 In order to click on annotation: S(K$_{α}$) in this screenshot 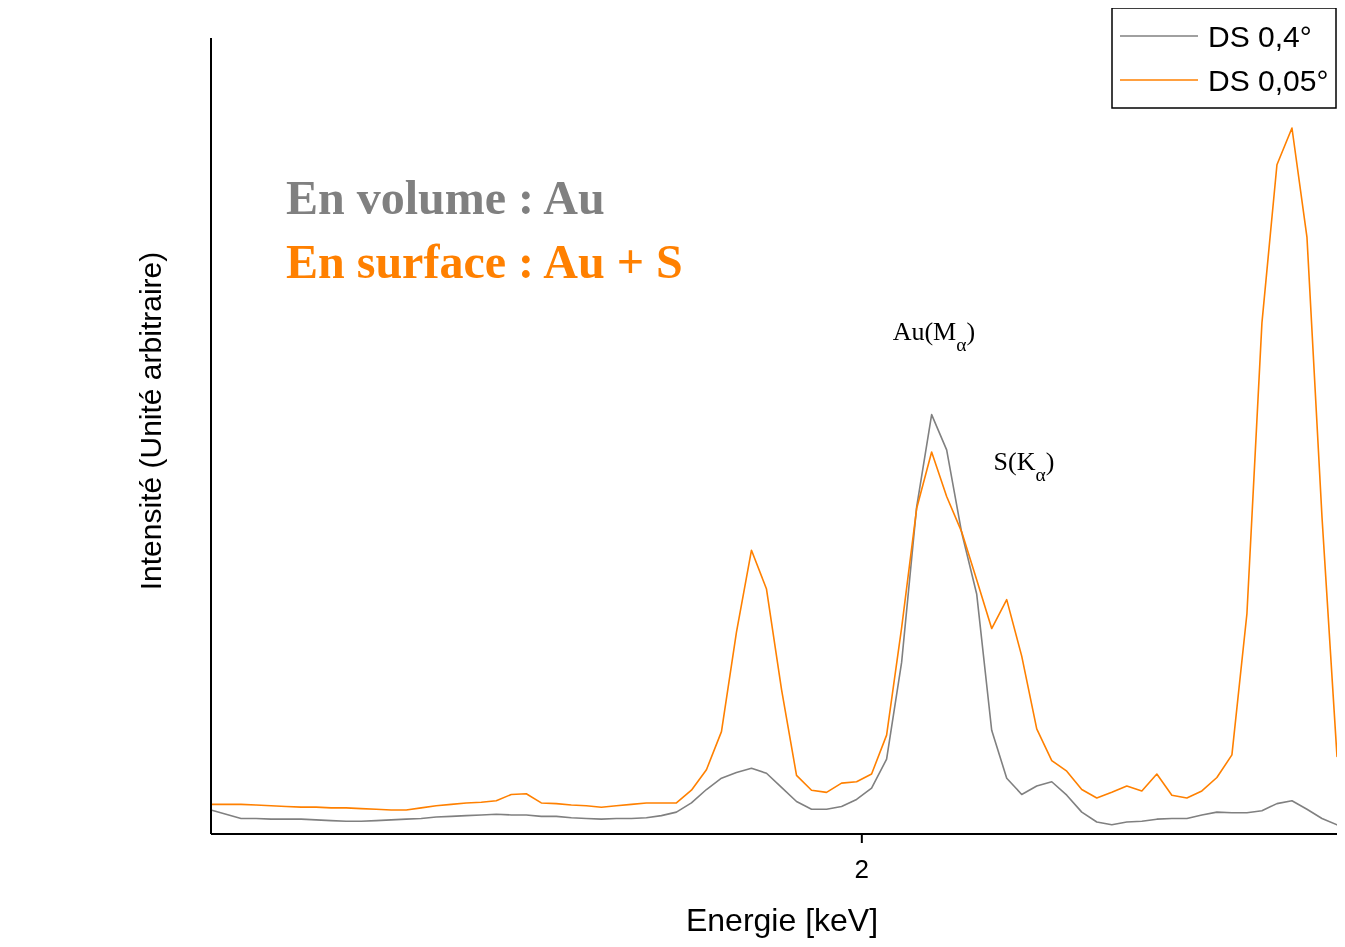, I will do `click(1024, 466)`.